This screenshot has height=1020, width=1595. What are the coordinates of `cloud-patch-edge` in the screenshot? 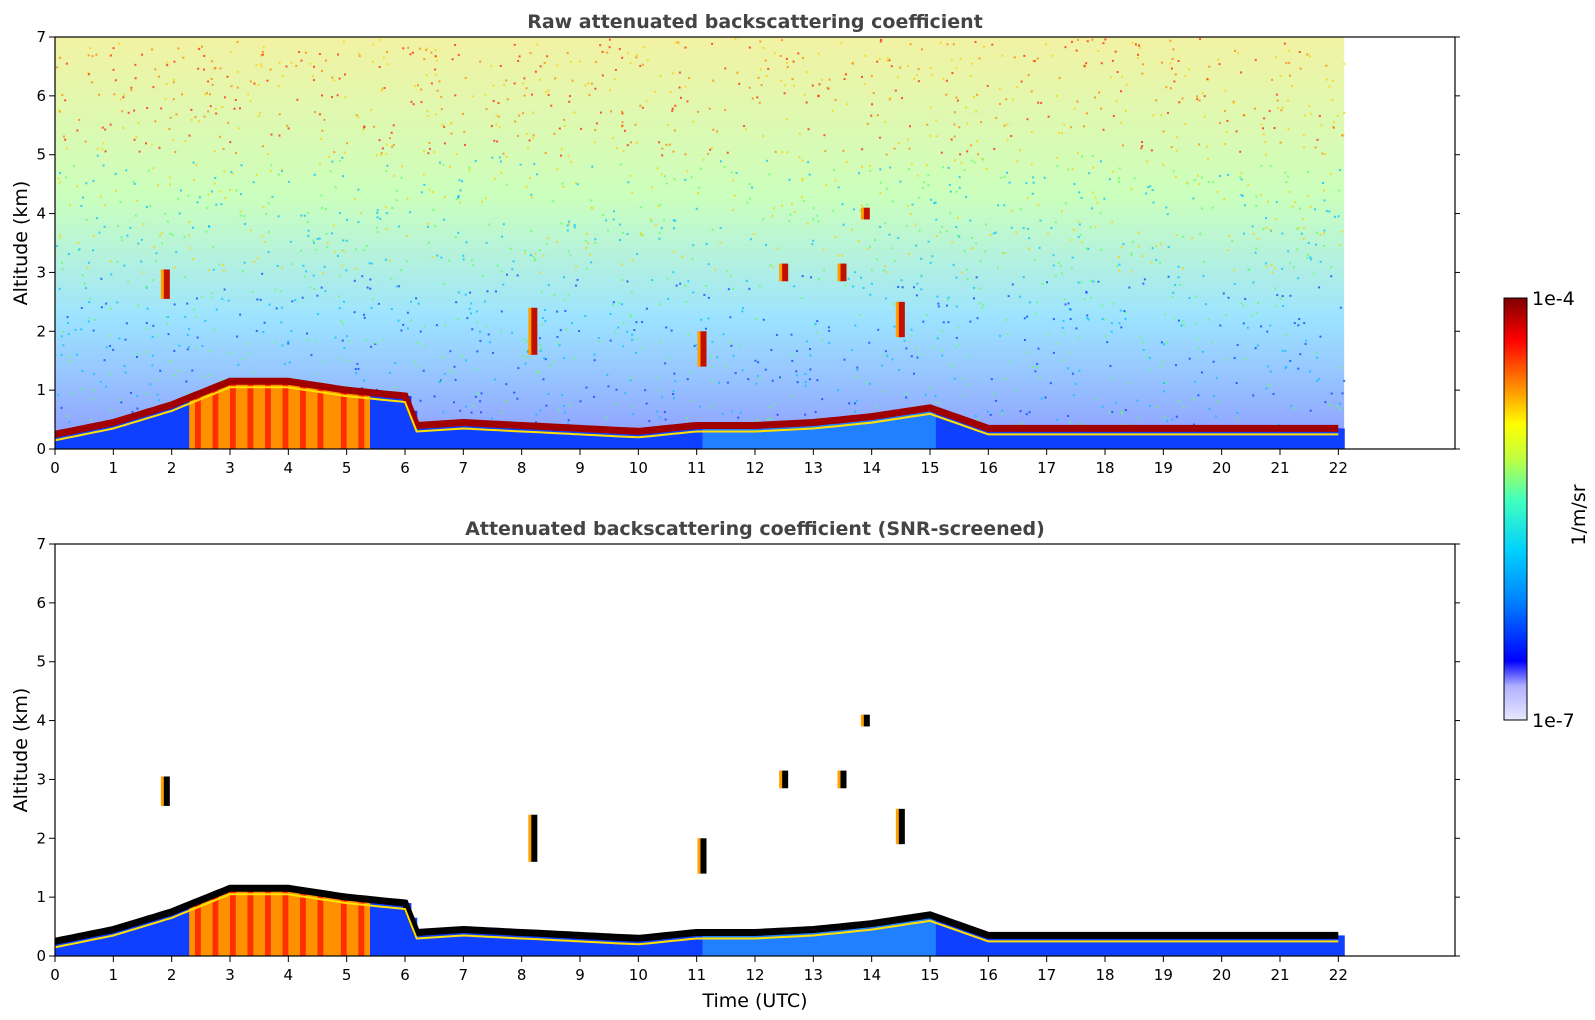 It's located at (162, 284).